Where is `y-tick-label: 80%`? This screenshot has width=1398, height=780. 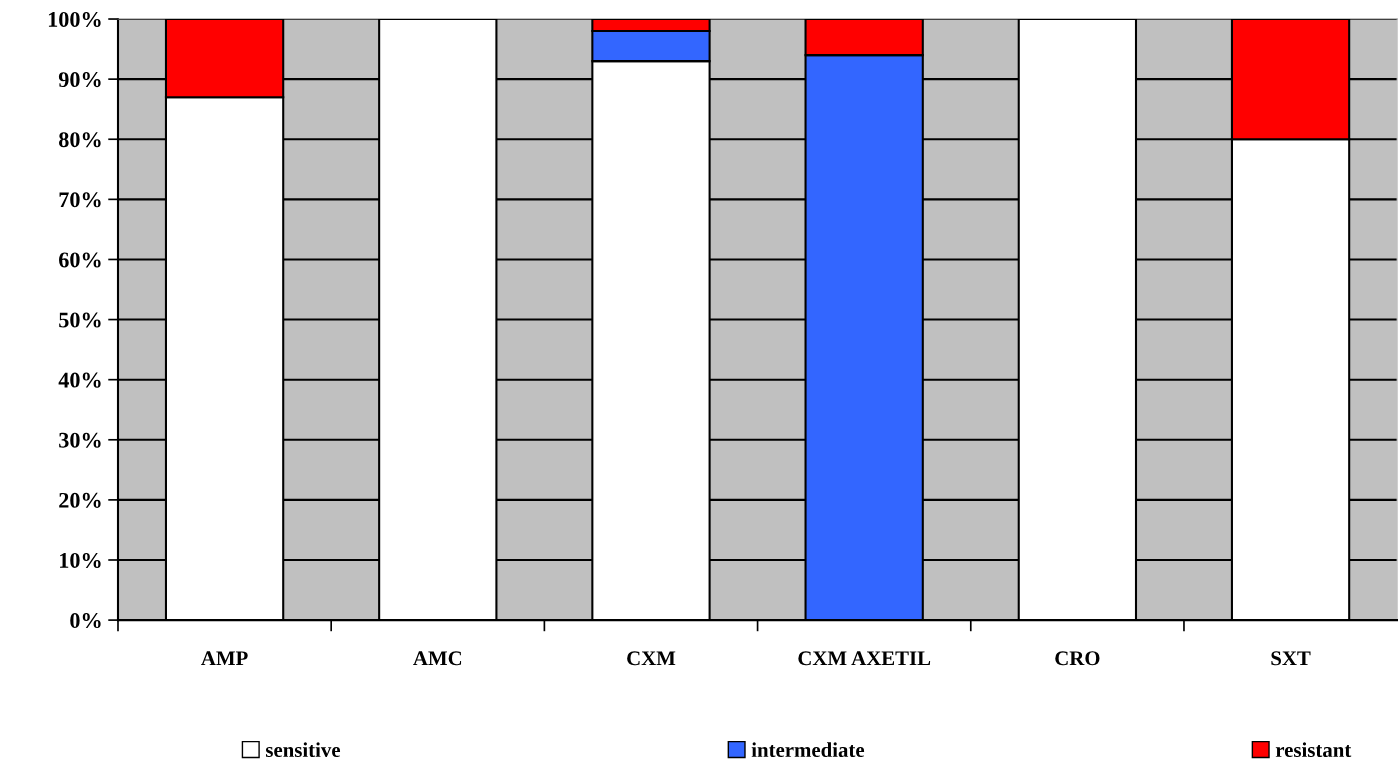 y-tick-label: 80% is located at coordinates (80, 140).